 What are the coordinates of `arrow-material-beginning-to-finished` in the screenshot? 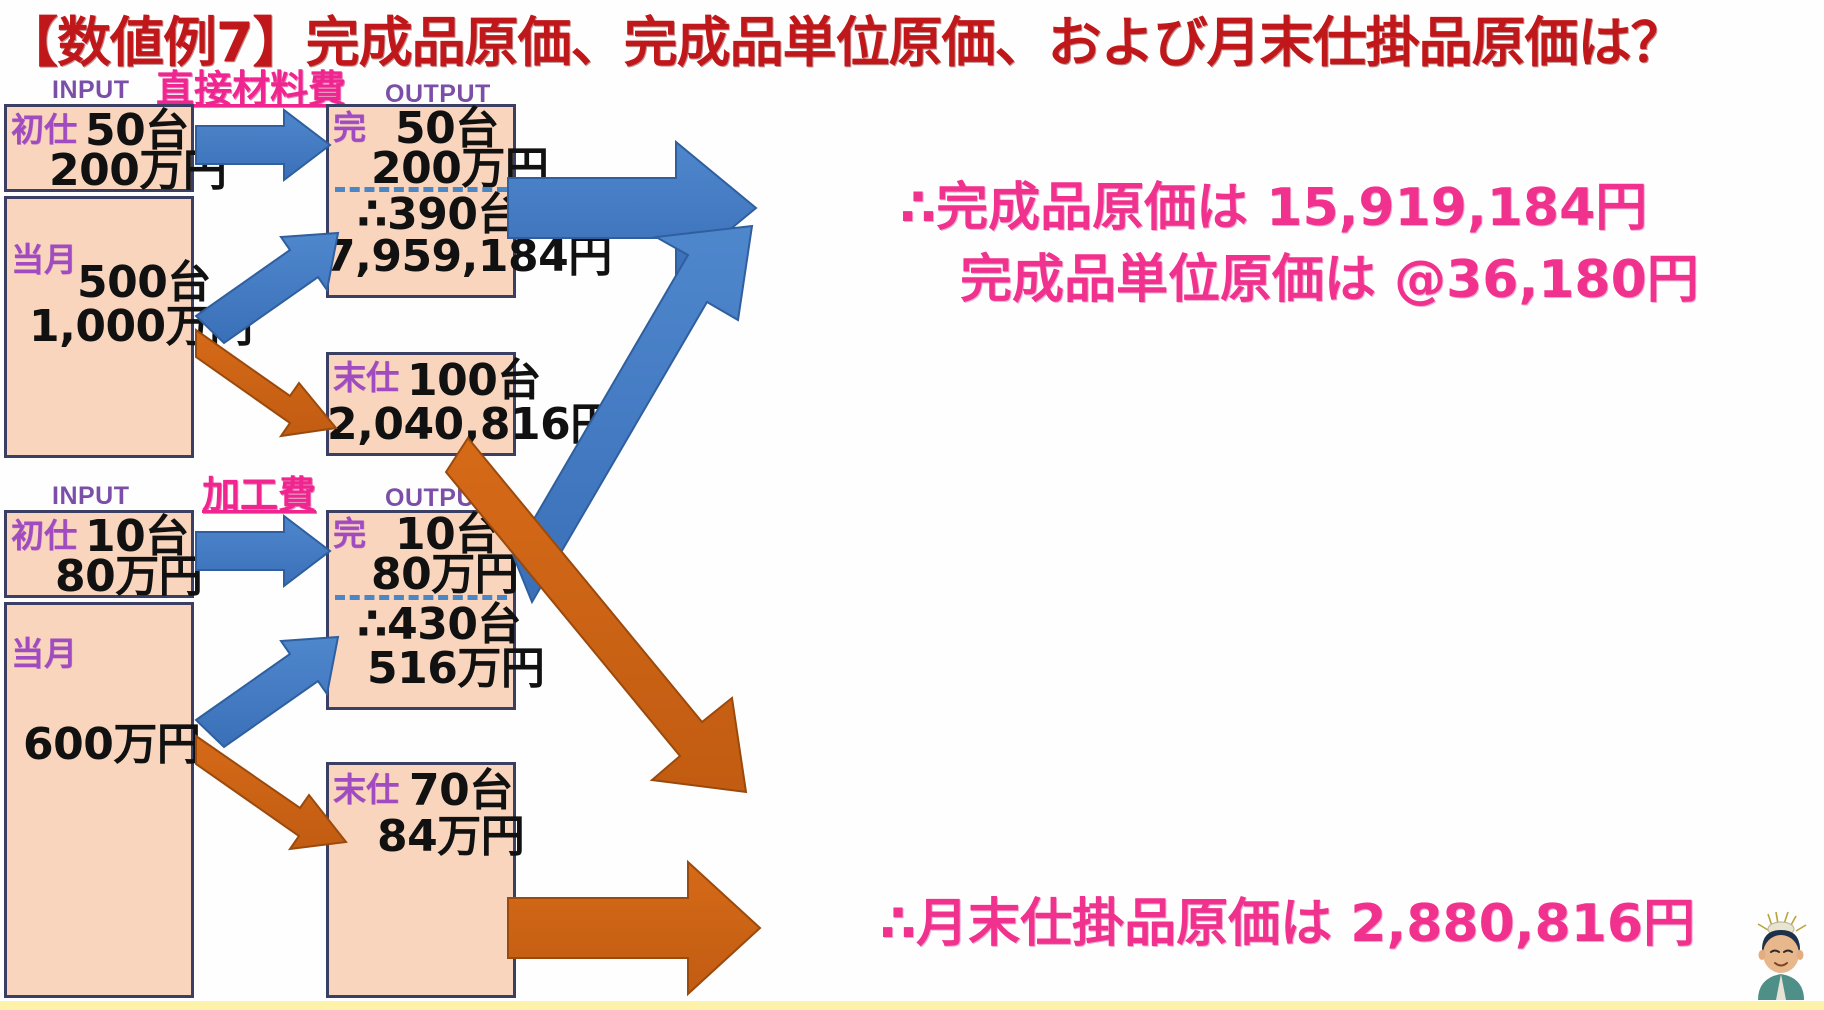 It's located at (263, 145).